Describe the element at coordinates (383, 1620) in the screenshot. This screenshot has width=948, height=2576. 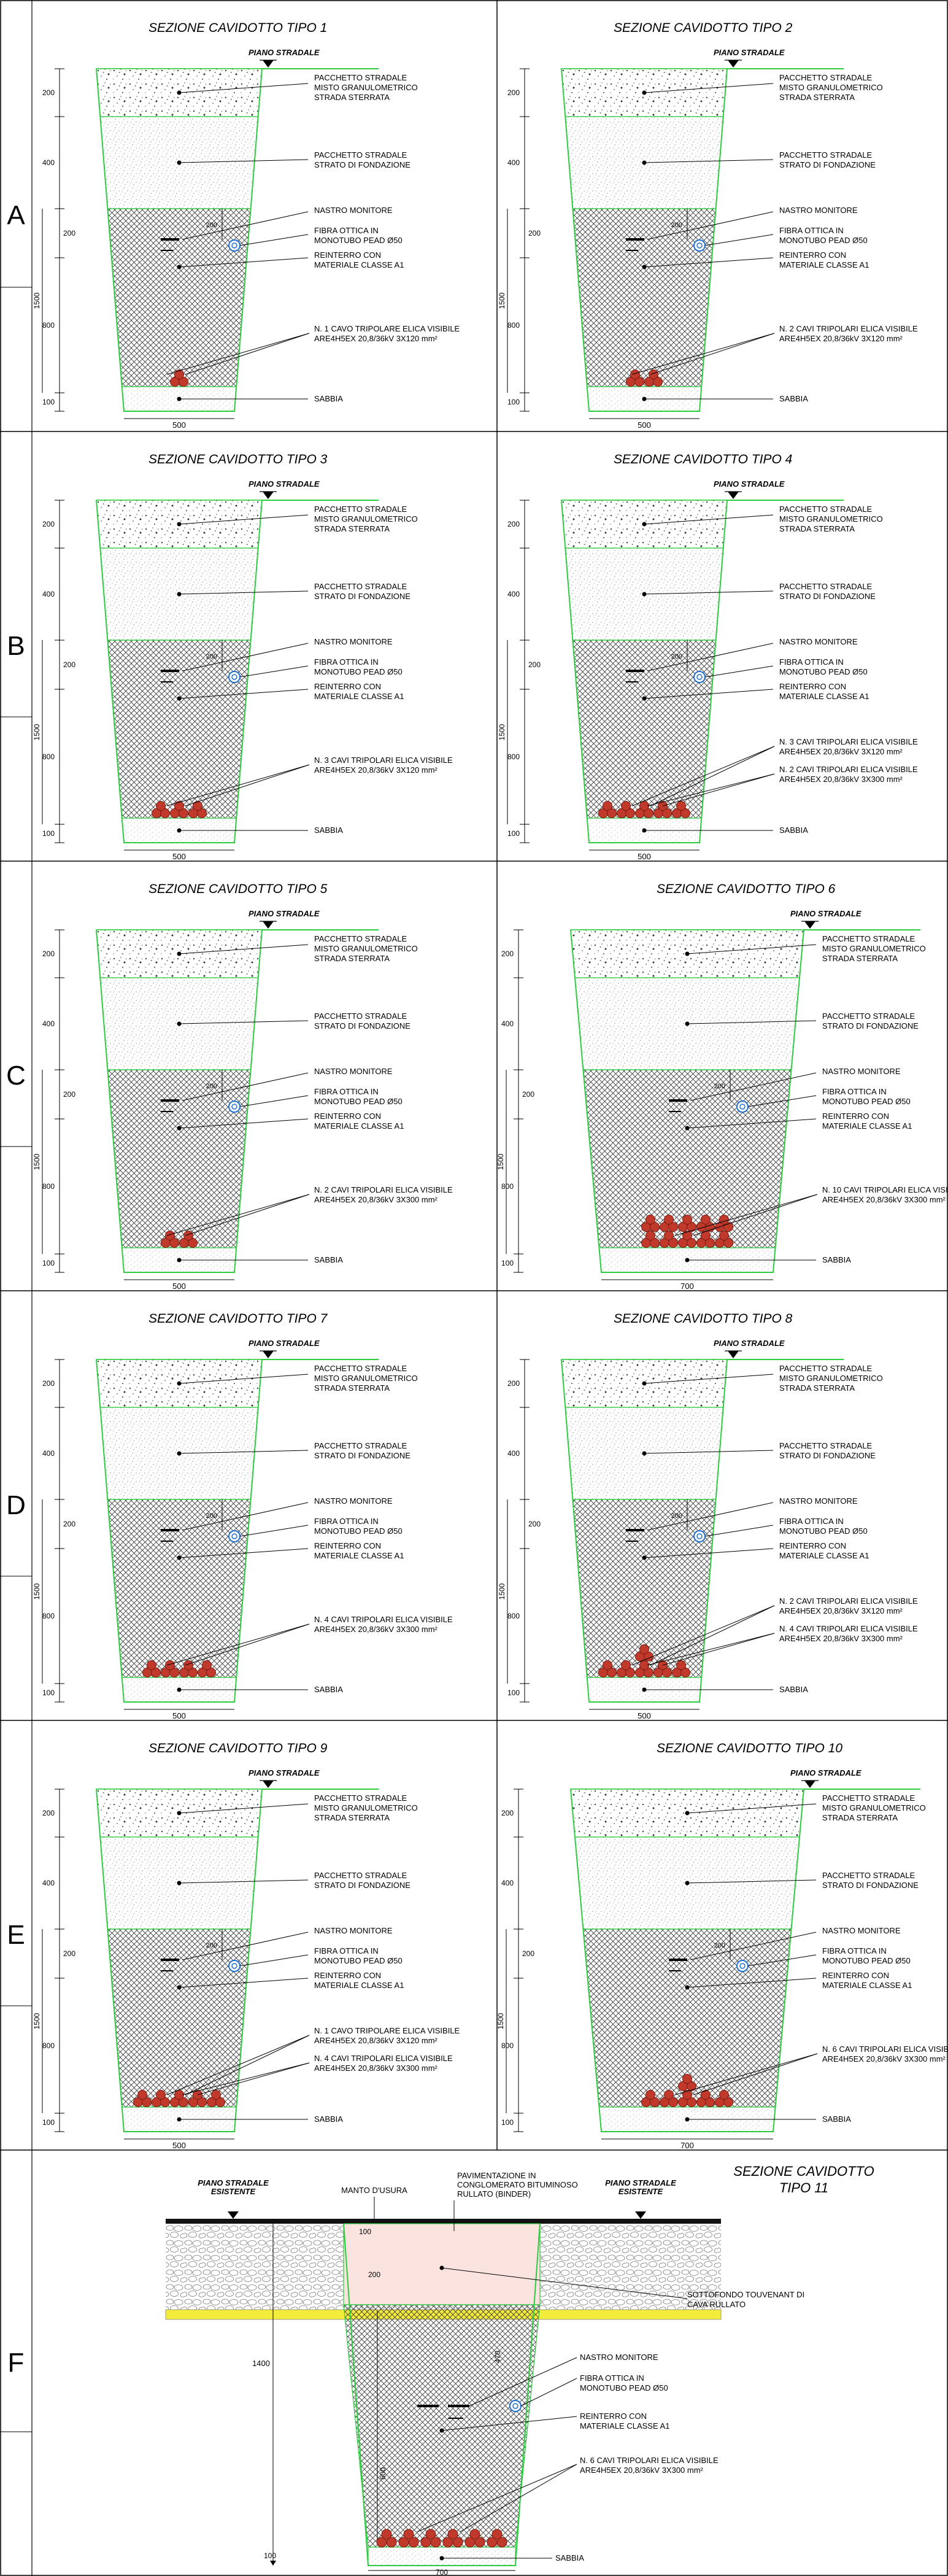
I see `label-cables: N. 4 CAVI TRIPOLARI ELICA VISIBILE` at that location.